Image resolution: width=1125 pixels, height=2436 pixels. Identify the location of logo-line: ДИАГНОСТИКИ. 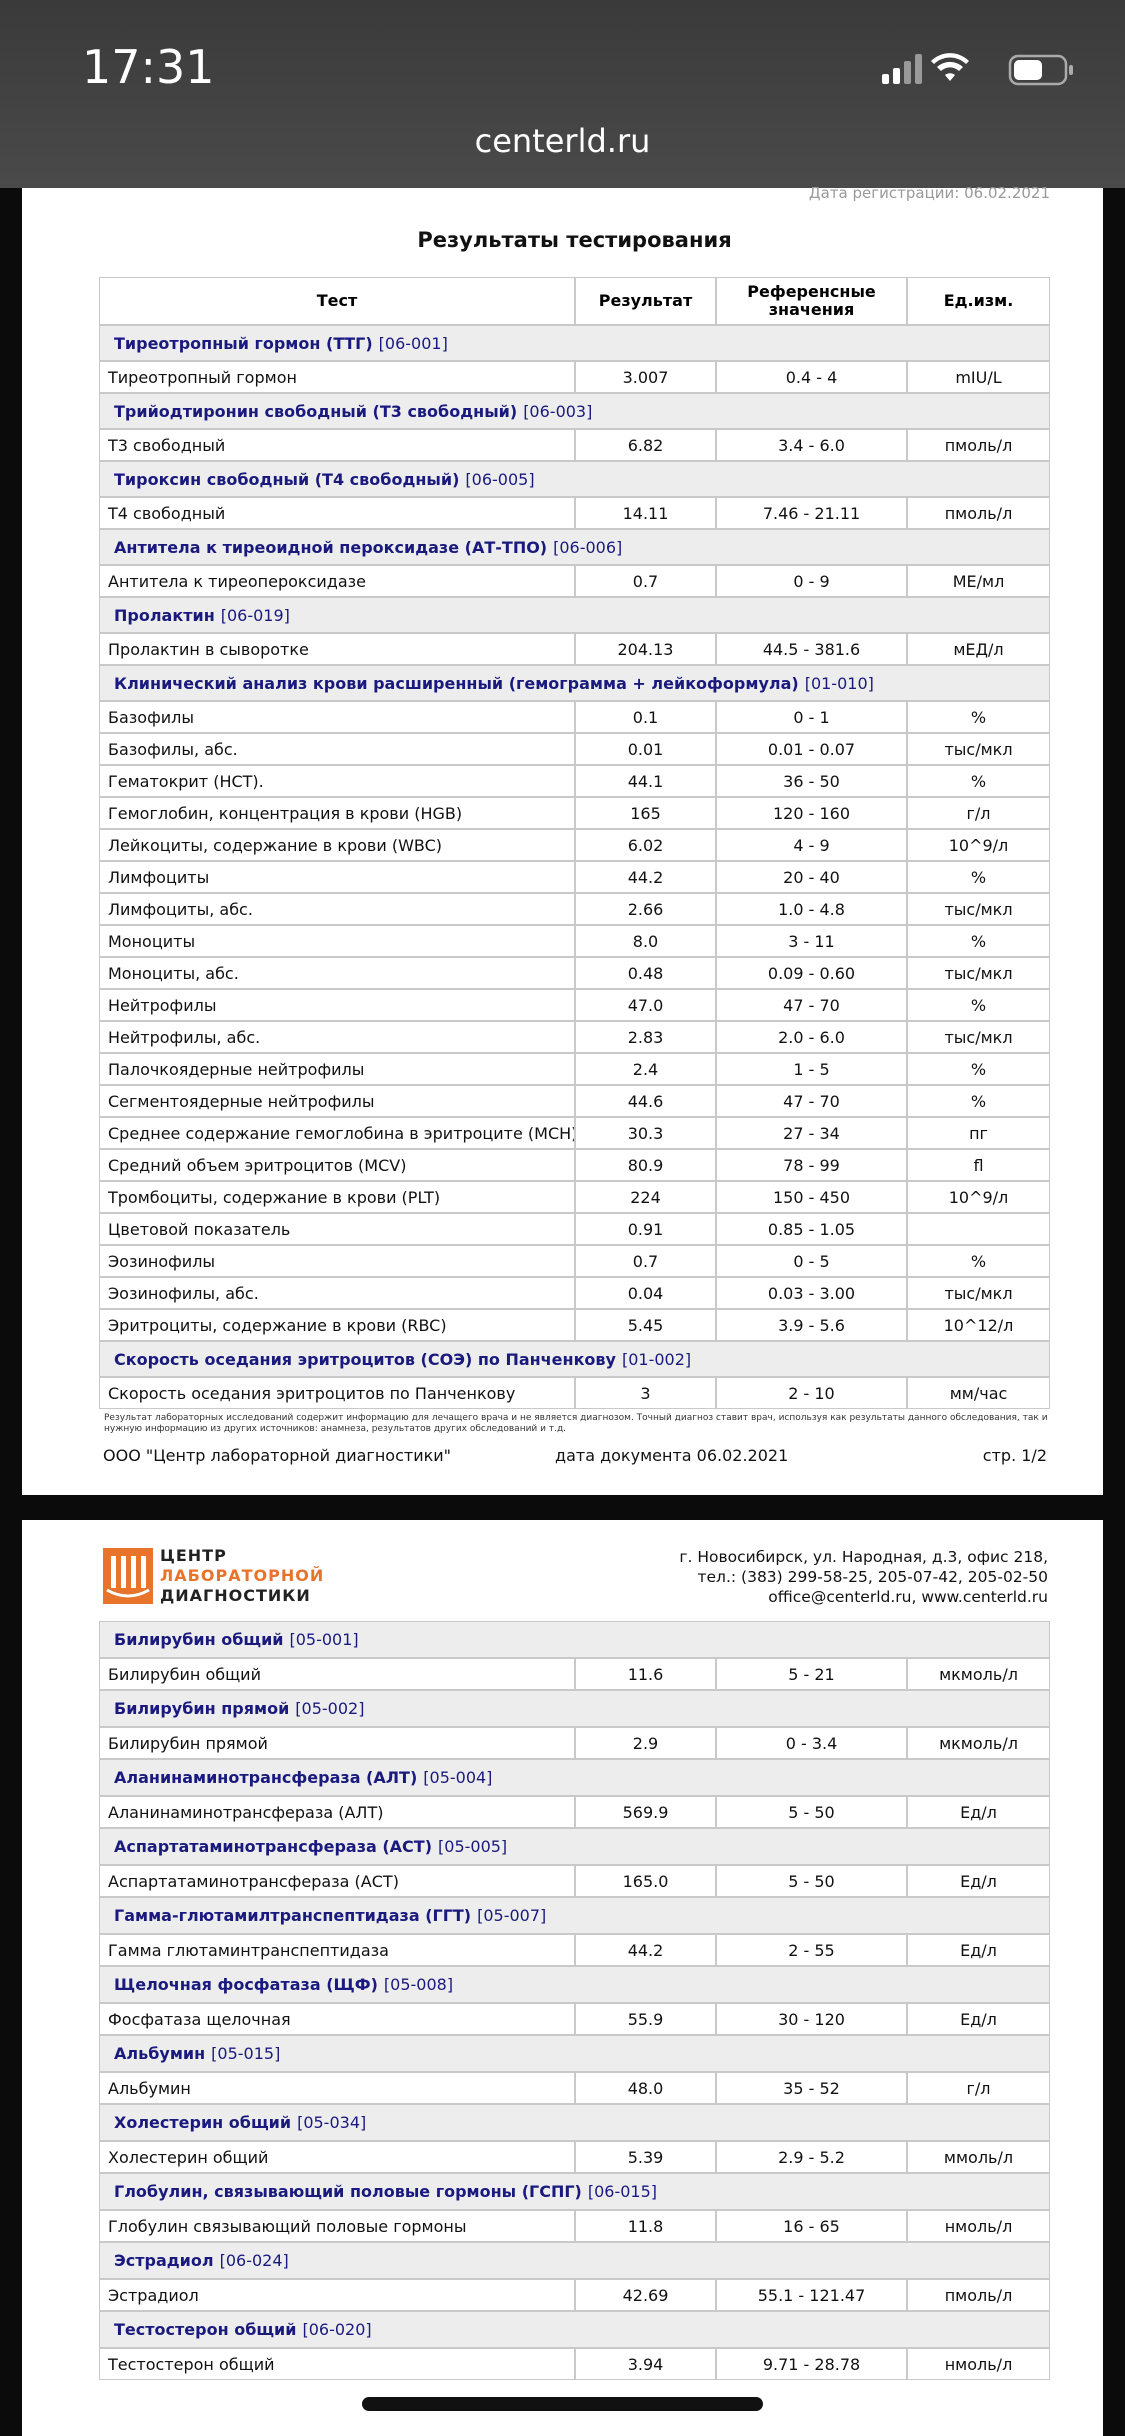
(235, 1595).